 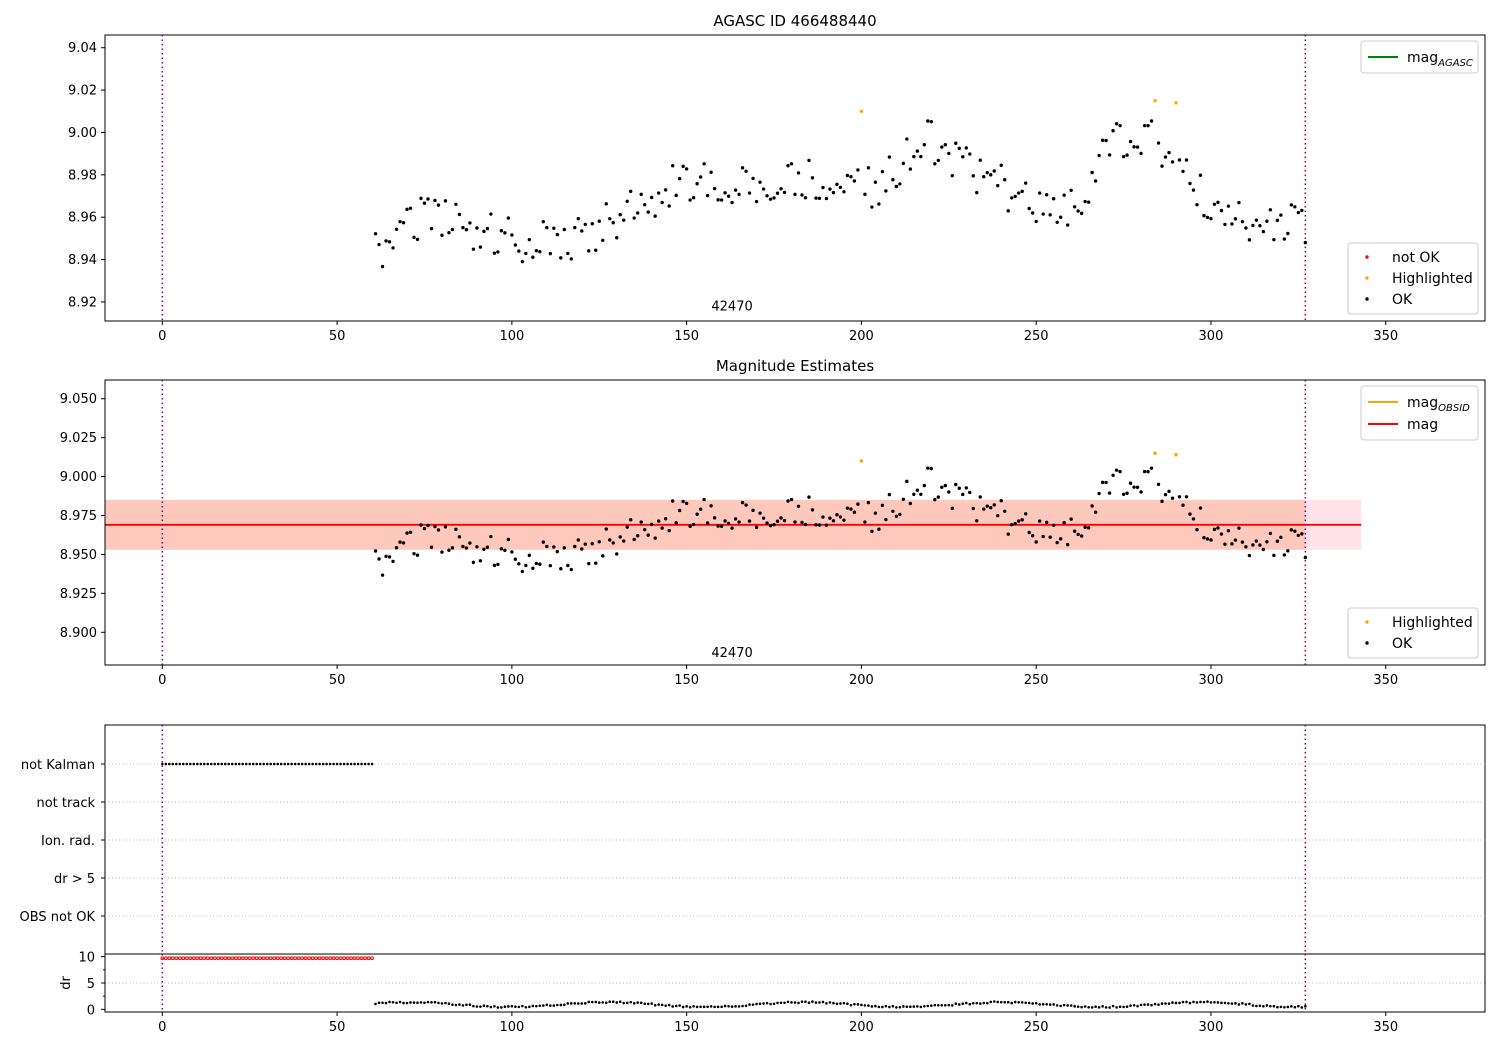 What do you see at coordinates (58, 917) in the screenshot?
I see `flag-category-label: OBS not OK` at bounding box center [58, 917].